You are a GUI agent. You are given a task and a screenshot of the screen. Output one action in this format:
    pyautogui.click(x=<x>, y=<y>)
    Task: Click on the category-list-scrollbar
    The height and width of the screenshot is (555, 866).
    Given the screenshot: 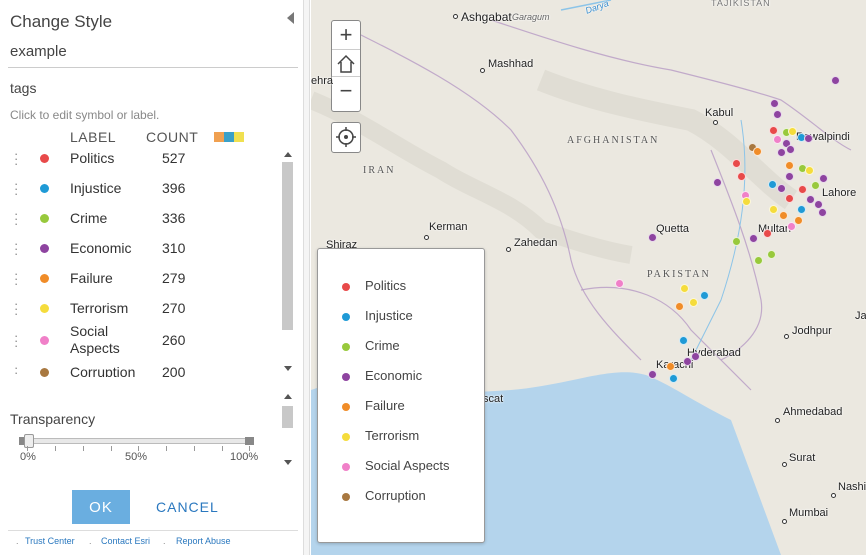 What is the action you would take?
    pyautogui.click(x=287, y=262)
    